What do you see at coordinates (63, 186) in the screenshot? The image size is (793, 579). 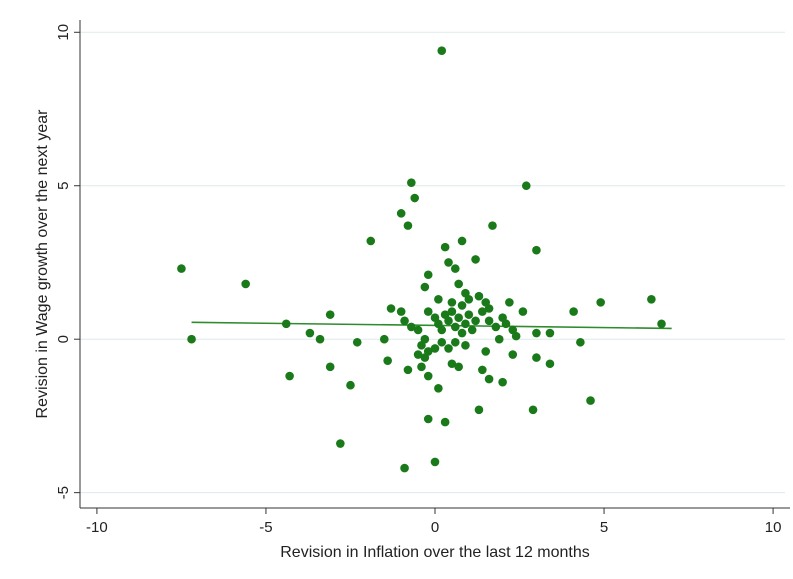 I see `y-tick-label: 5` at bounding box center [63, 186].